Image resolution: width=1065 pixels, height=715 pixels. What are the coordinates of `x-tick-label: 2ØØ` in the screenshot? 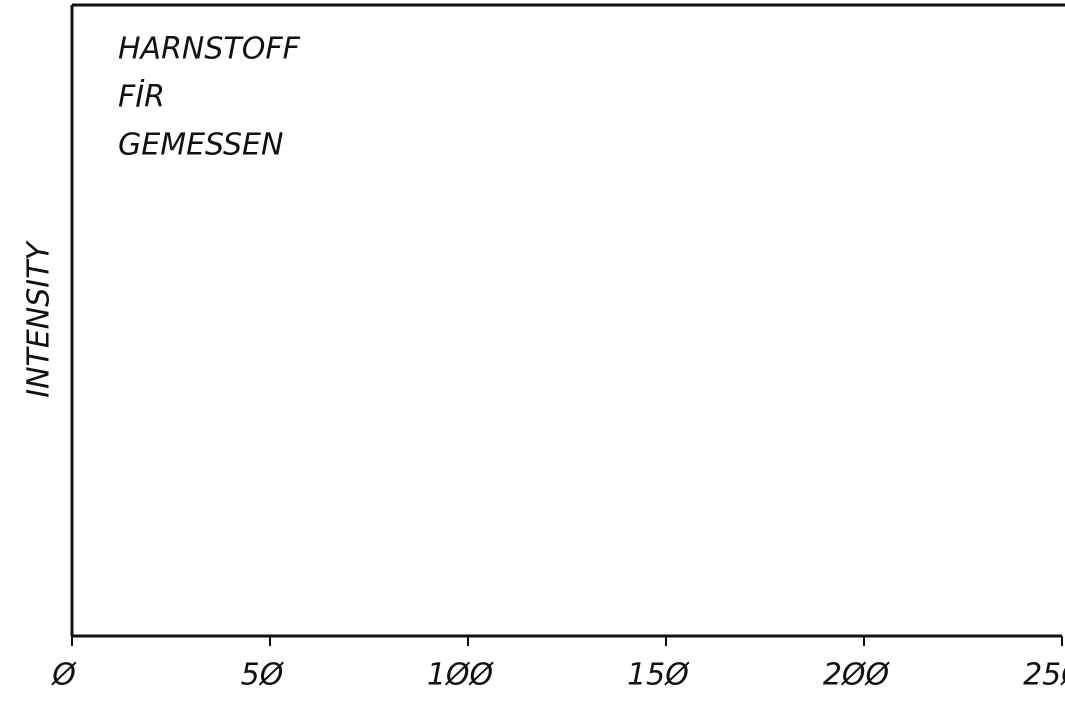 It's located at (857, 675).